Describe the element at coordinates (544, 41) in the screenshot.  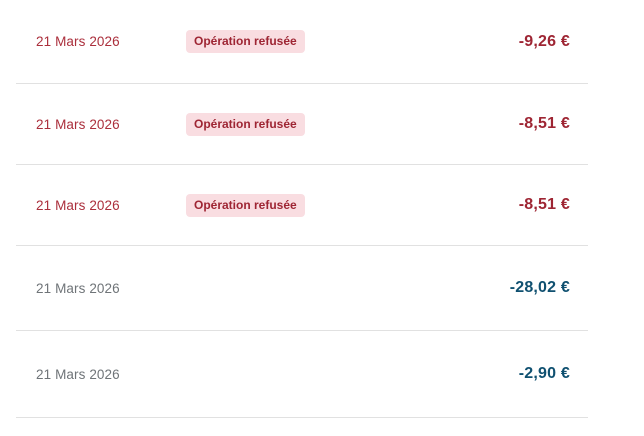
I see `transaction-amount: -9,26 €` at that location.